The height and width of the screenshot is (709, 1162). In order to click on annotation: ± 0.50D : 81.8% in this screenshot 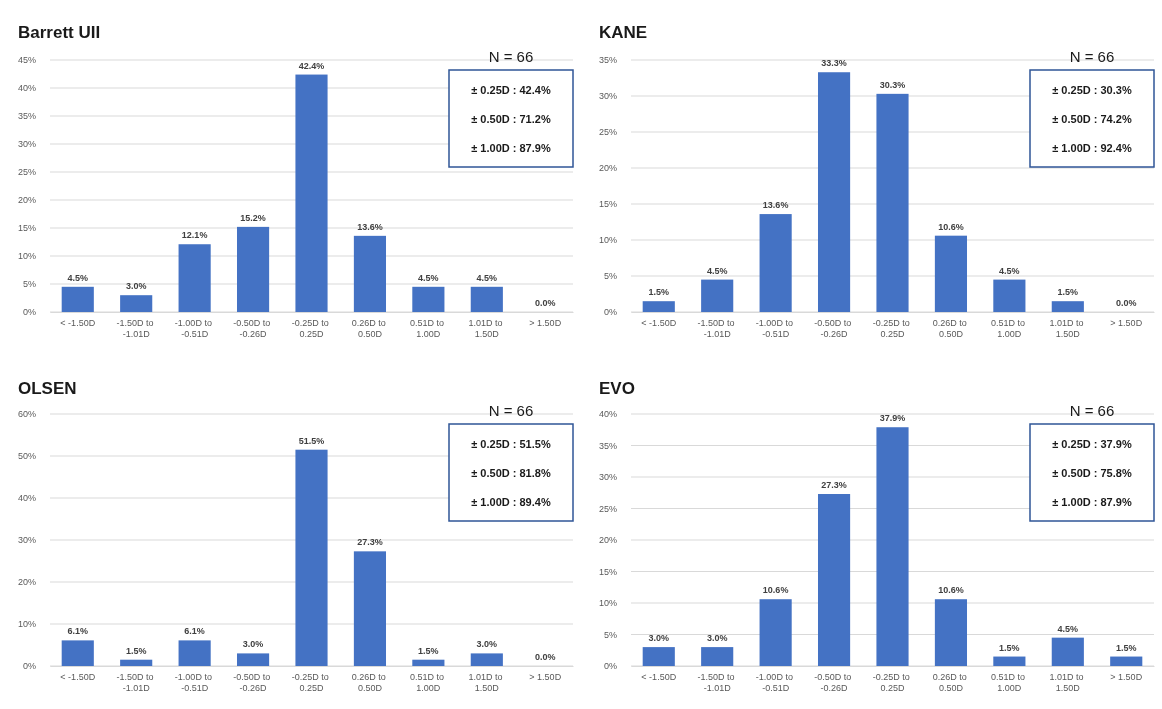, I will do `click(511, 473)`.